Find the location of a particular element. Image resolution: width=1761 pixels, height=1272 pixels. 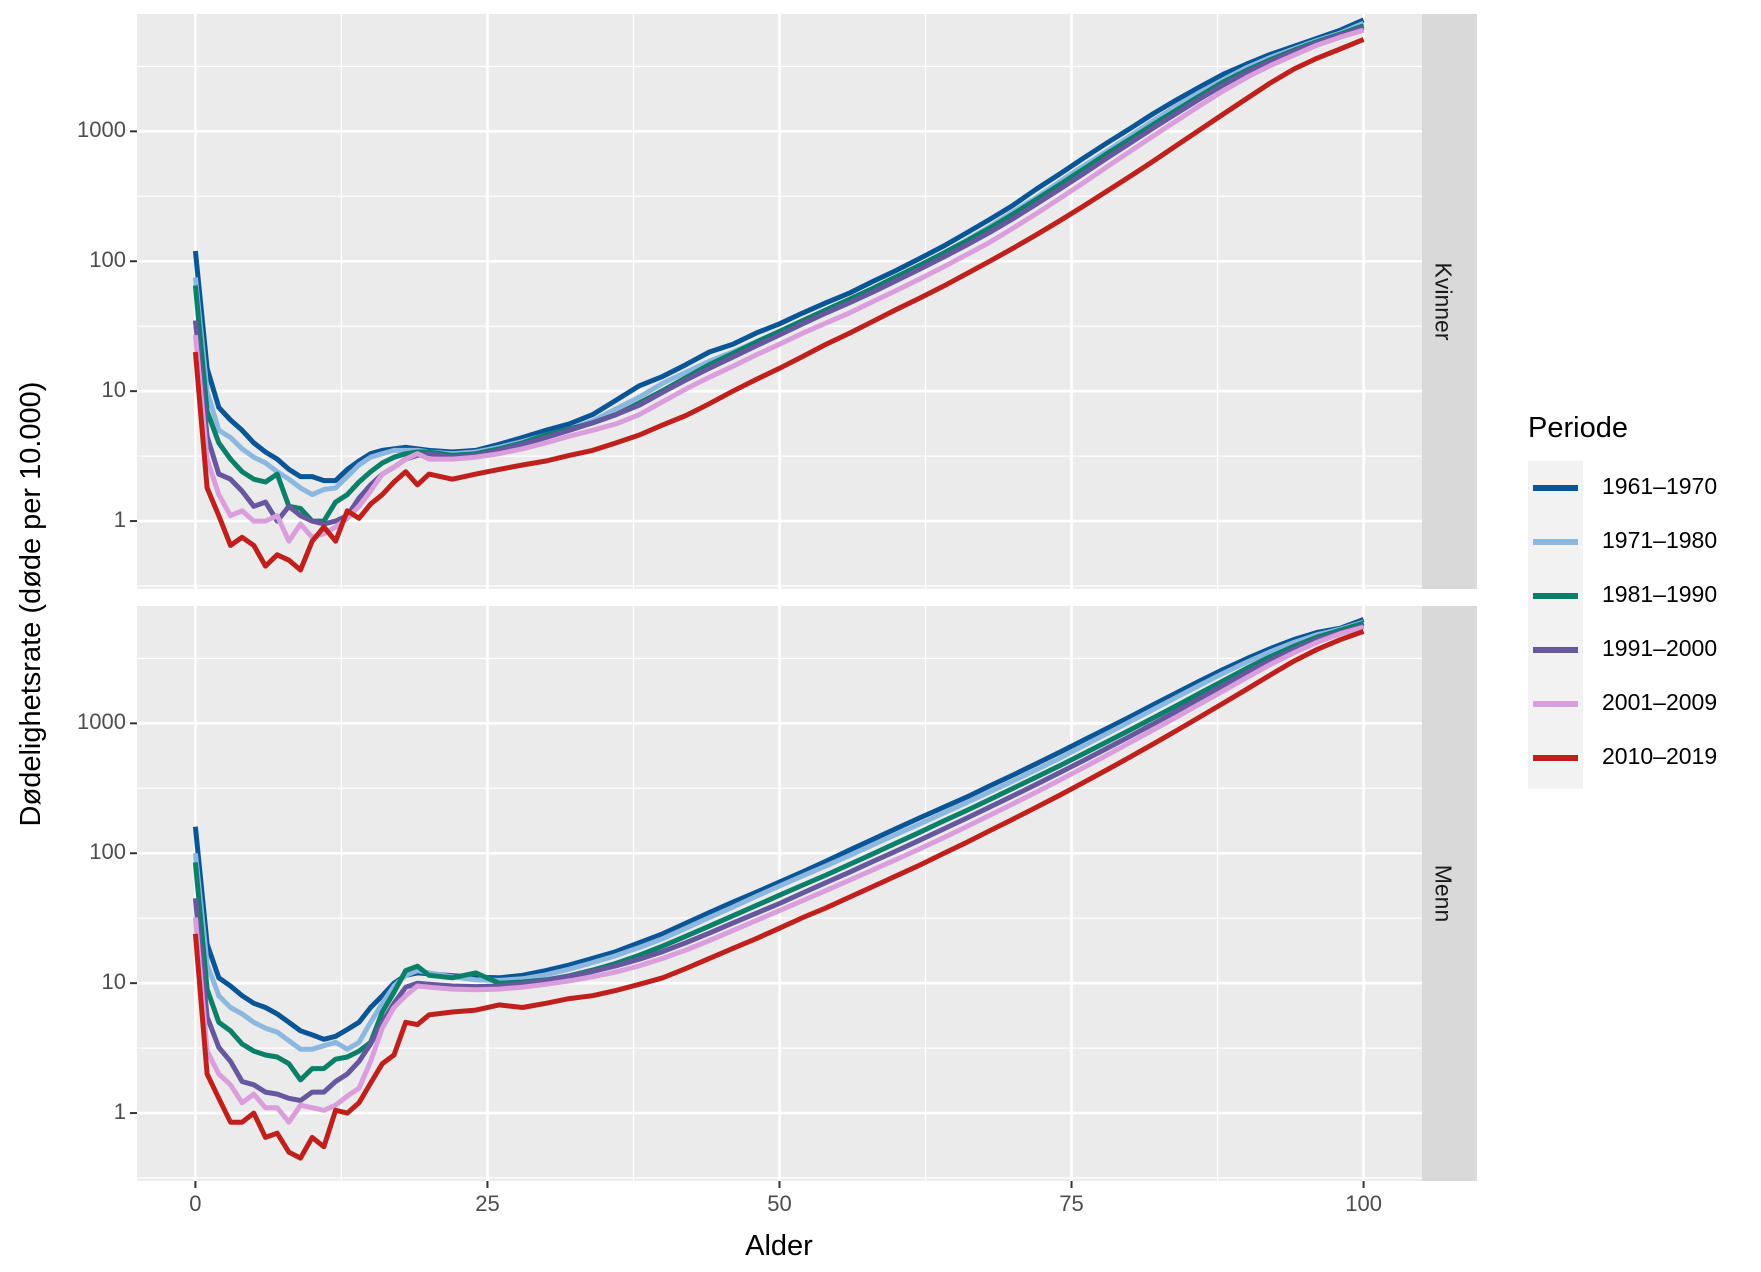

x-tick-label: 75 is located at coordinates (1071, 1203).